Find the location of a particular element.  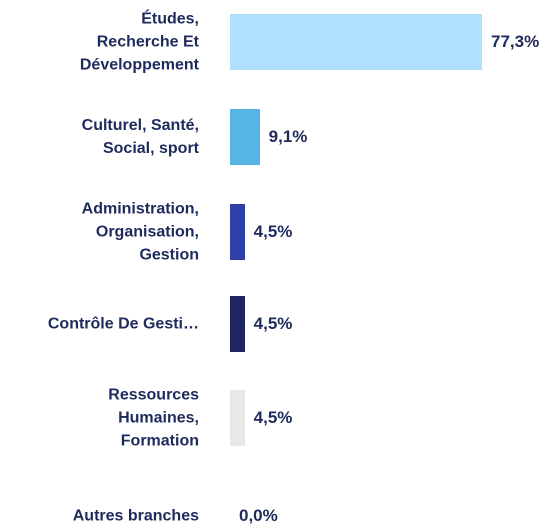

category-label: Autres branches is located at coordinates (135, 516).